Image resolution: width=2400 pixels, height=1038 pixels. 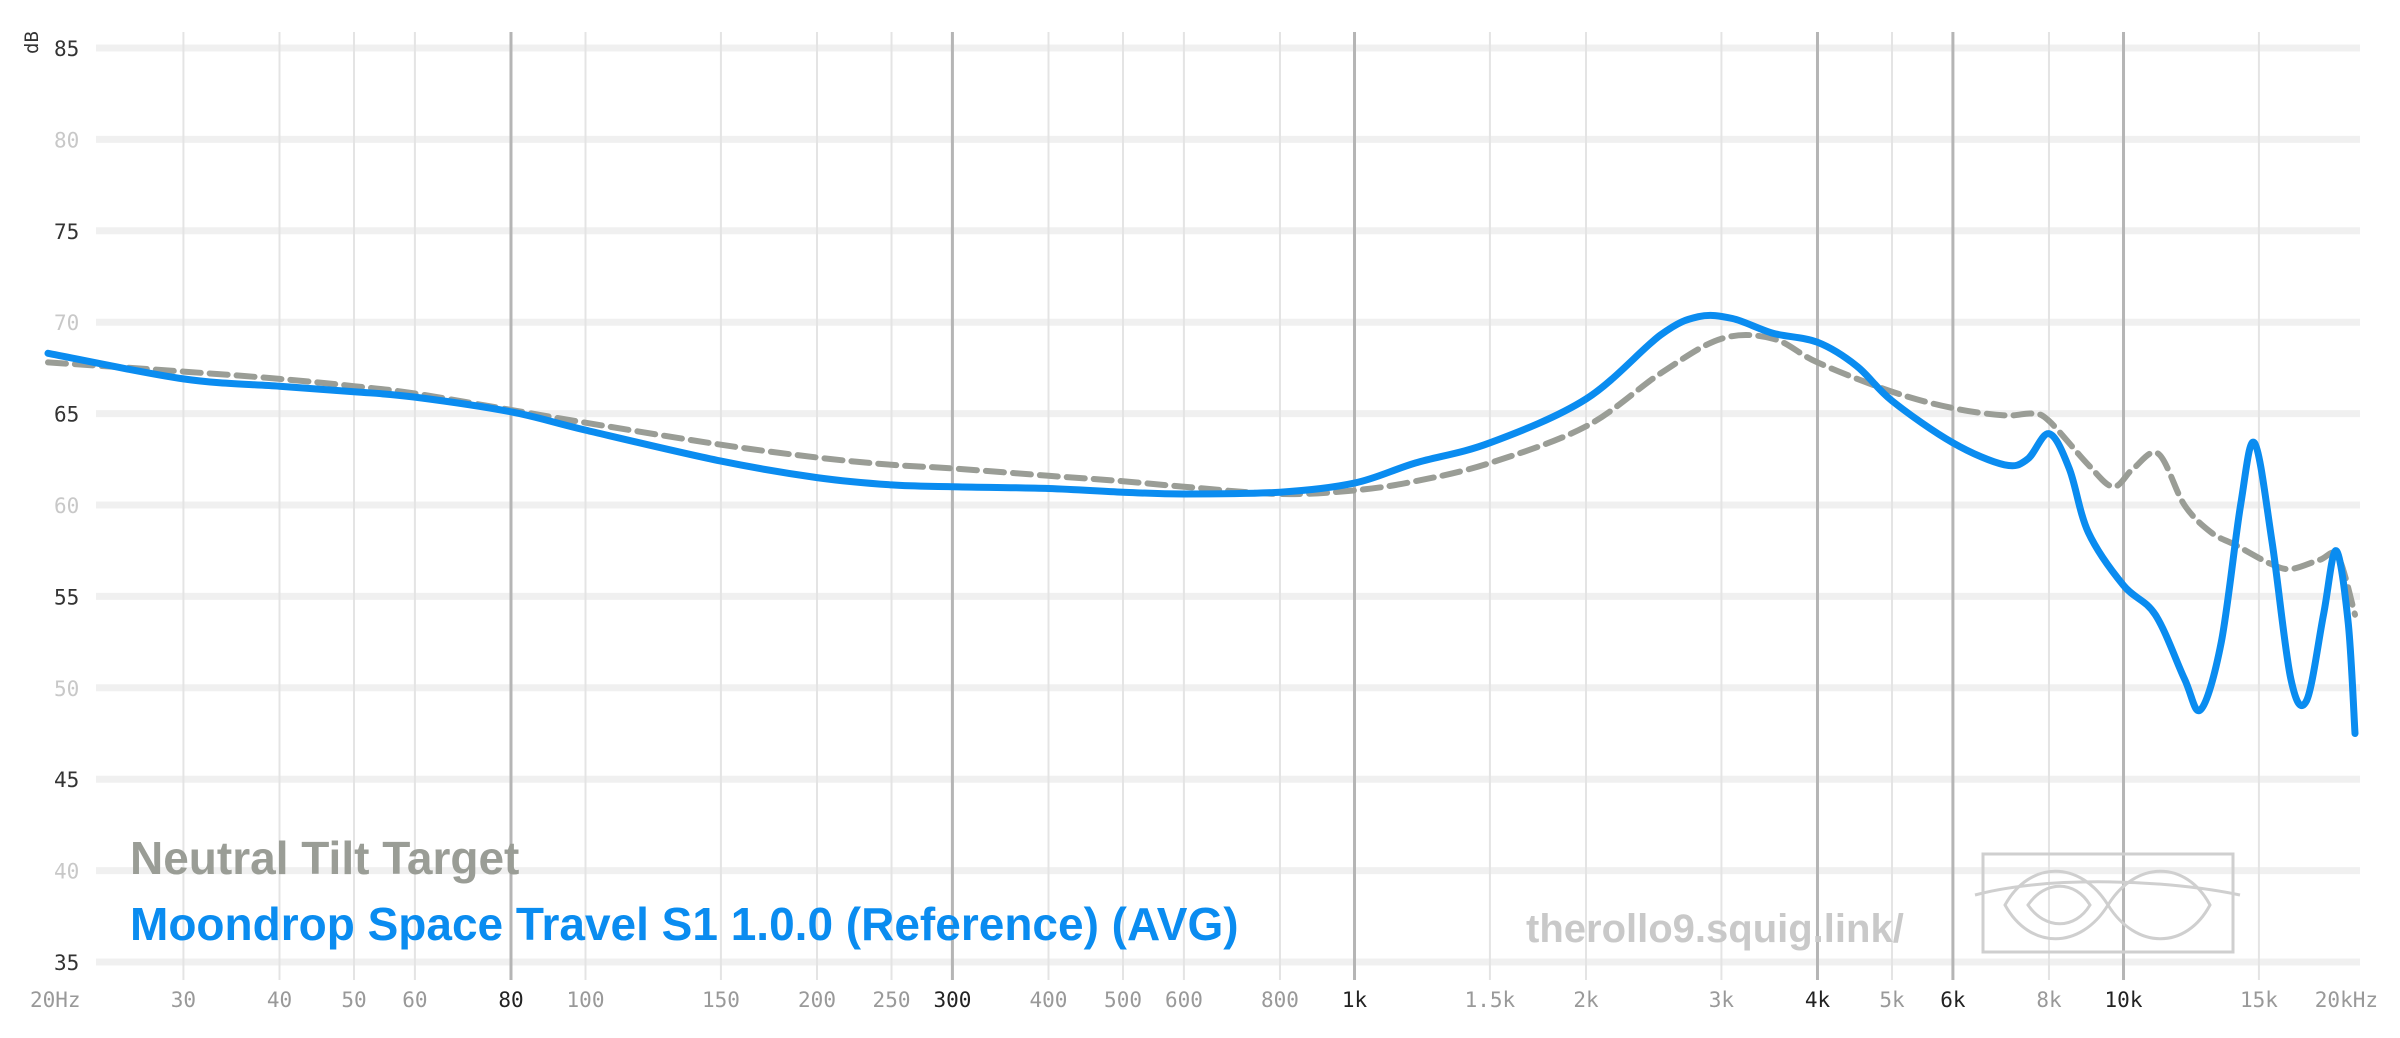 What do you see at coordinates (1818, 1000) in the screenshot?
I see `x-tick-label: 4k` at bounding box center [1818, 1000].